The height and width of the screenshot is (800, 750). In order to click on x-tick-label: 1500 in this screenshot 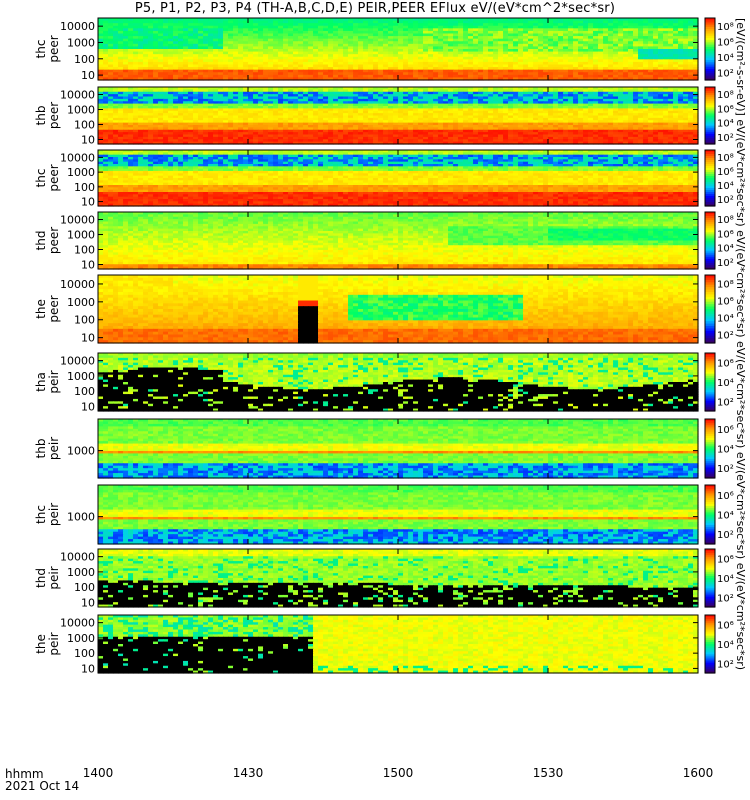, I will do `click(398, 773)`.